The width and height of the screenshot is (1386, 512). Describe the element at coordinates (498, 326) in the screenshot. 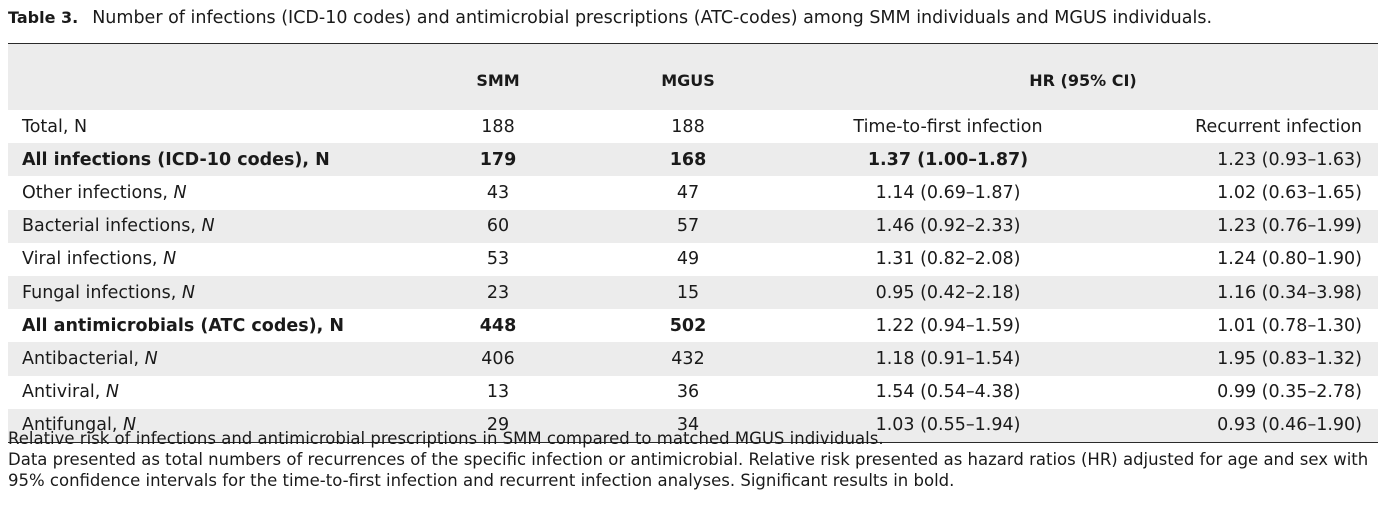

I see `cell-smm: 448` at that location.